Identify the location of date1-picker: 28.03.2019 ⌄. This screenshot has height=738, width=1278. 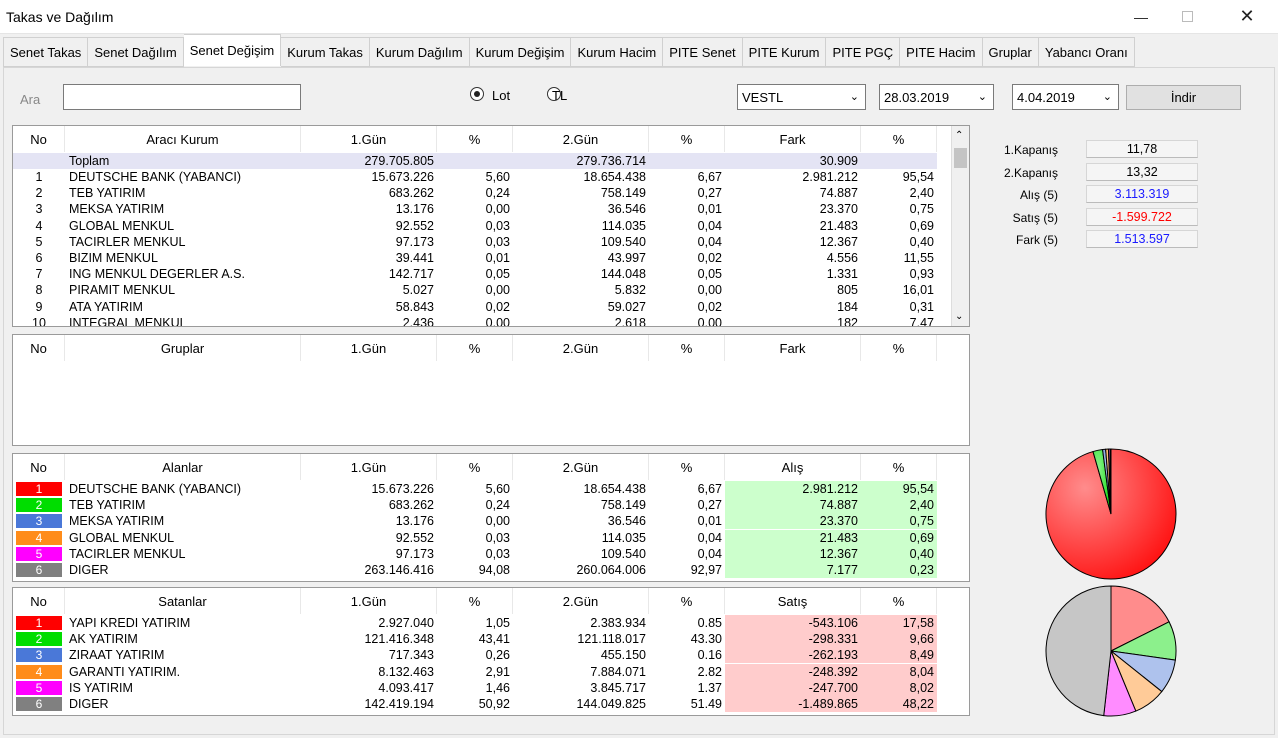
(936, 97).